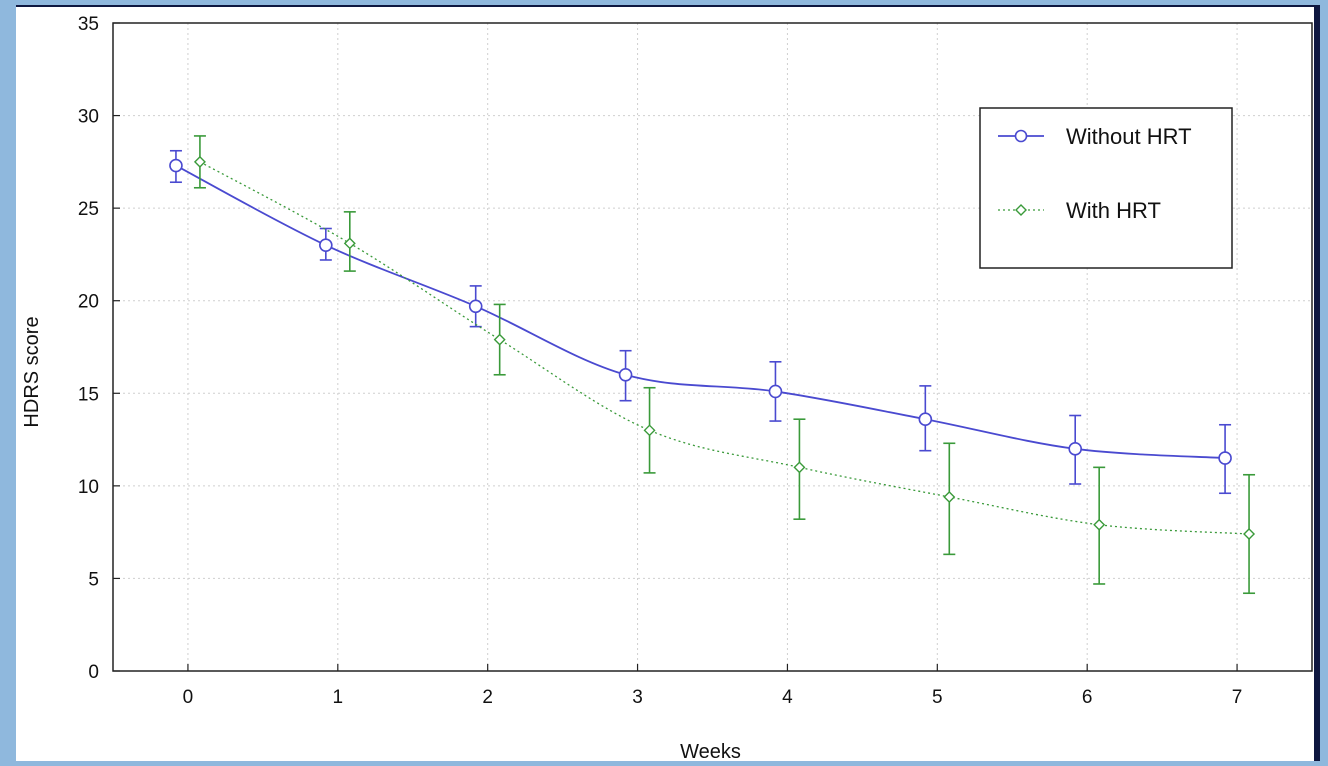 The image size is (1328, 766). Describe the element at coordinates (937, 697) in the screenshot. I see `x-tick-label: 5` at that location.